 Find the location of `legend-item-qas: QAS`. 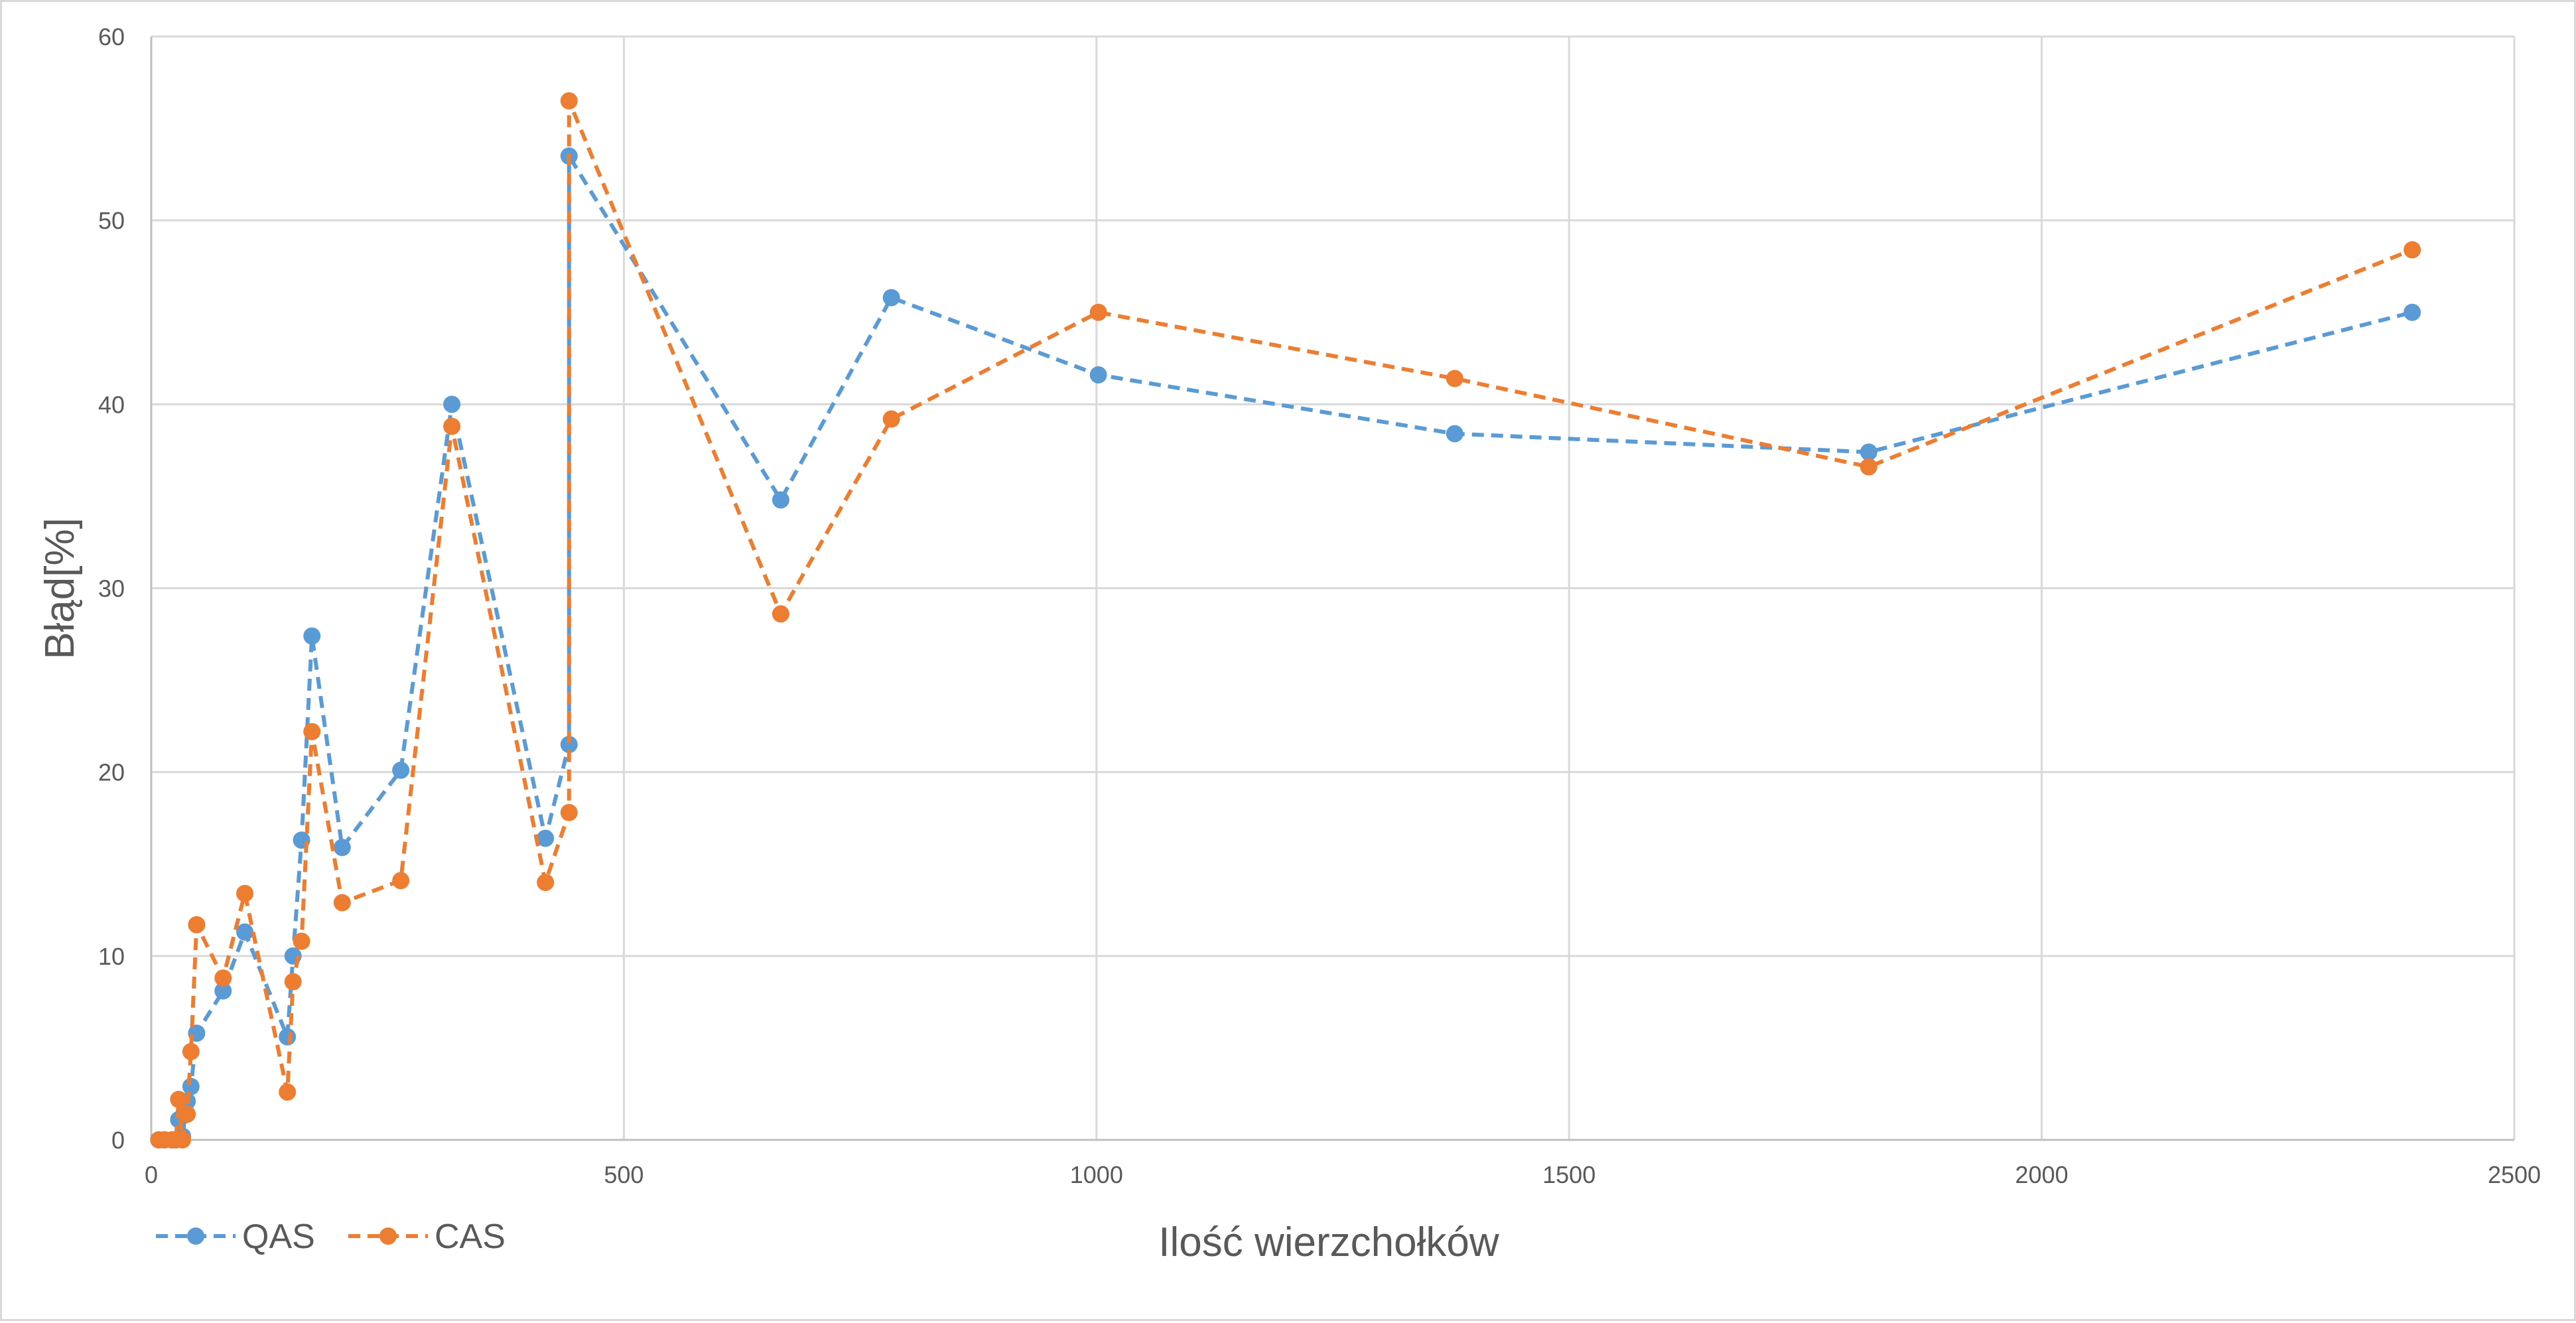

legend-item-qas: QAS is located at coordinates (235, 1237).